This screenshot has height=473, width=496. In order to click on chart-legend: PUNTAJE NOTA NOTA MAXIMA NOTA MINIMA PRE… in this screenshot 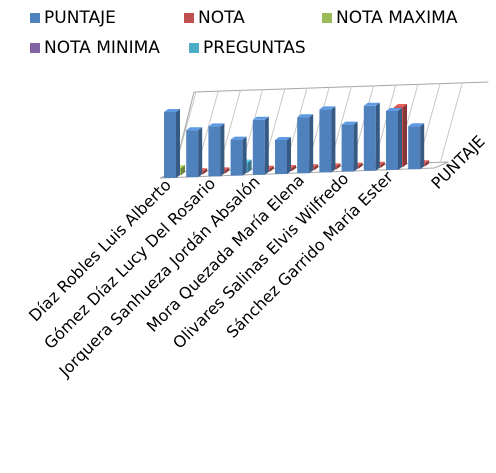, I will do `click(248, 35)`.